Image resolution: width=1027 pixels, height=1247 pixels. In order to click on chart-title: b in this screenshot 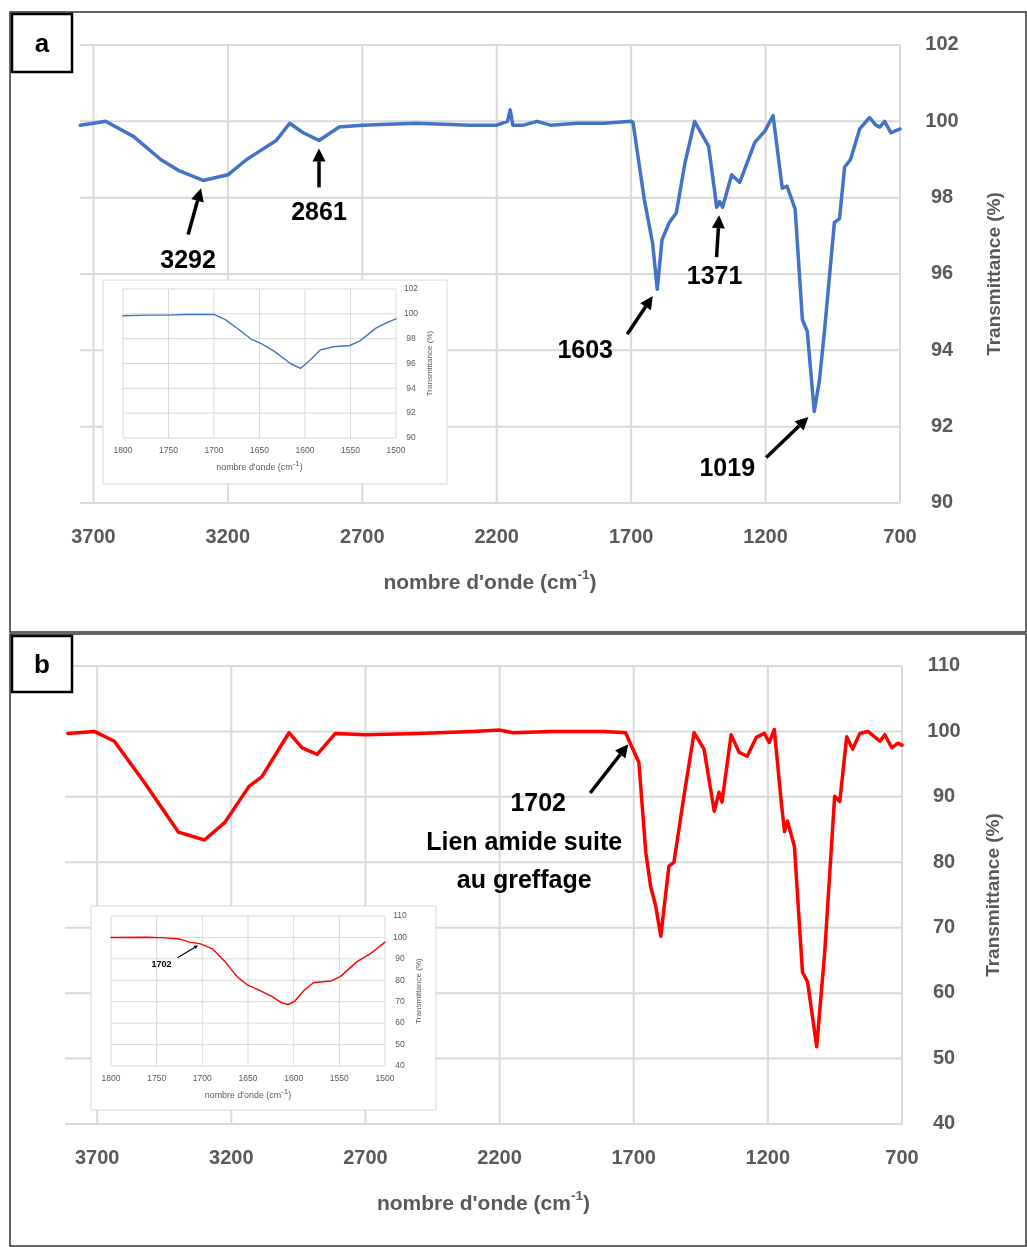, I will do `click(42, 664)`.